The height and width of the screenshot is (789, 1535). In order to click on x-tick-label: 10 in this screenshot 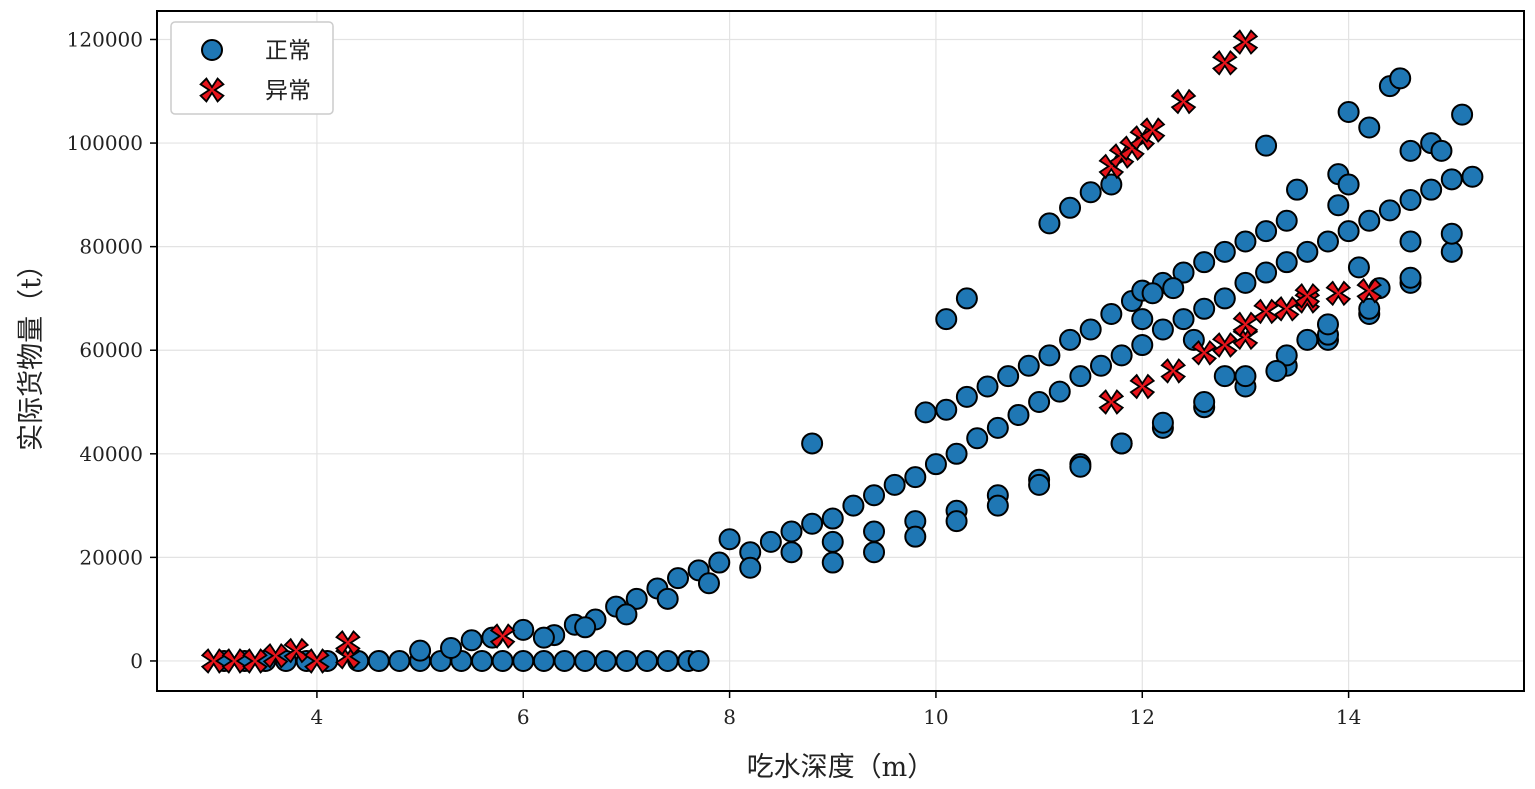, I will do `click(935, 717)`.